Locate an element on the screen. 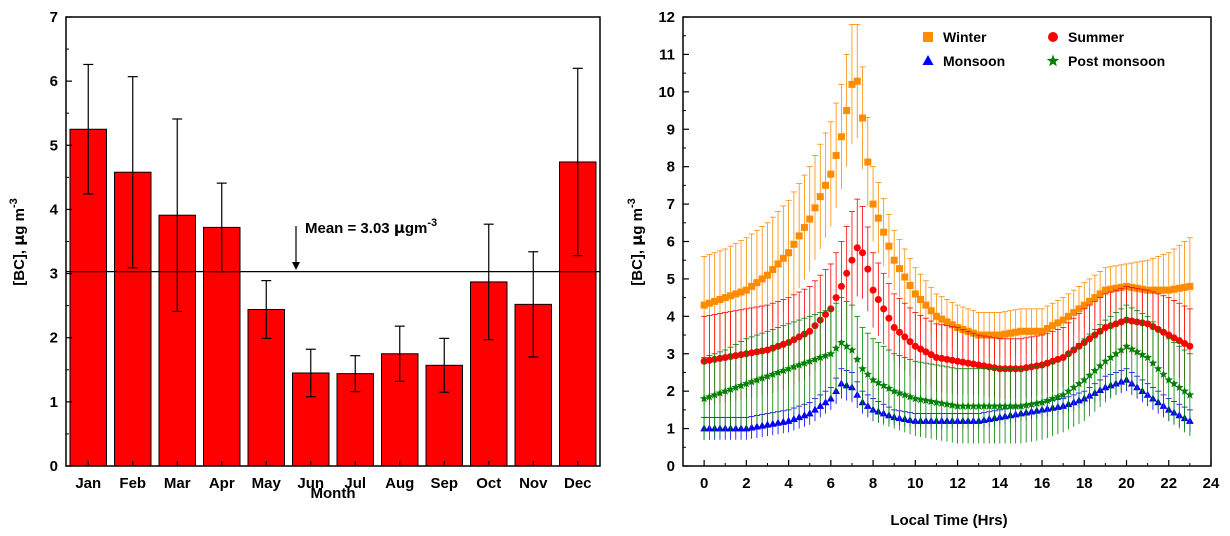 The image size is (1230, 536). x-tick-label: 18 is located at coordinates (1084, 483).